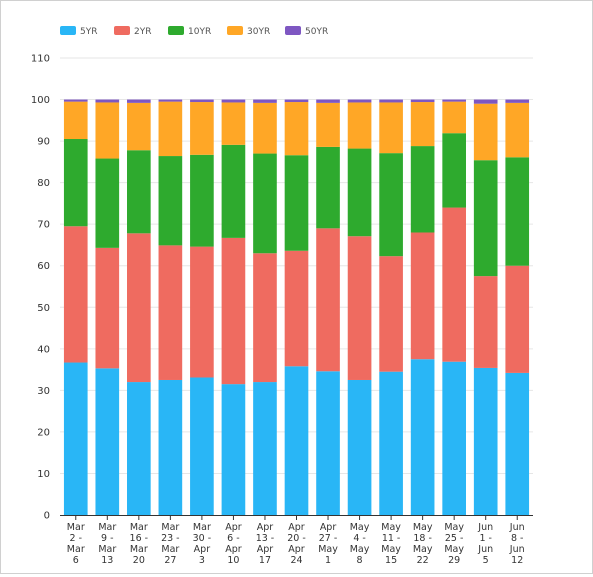 The width and height of the screenshot is (593, 577). I want to click on x-tick-label: Jun 8 -Jun 12, so click(517, 544).